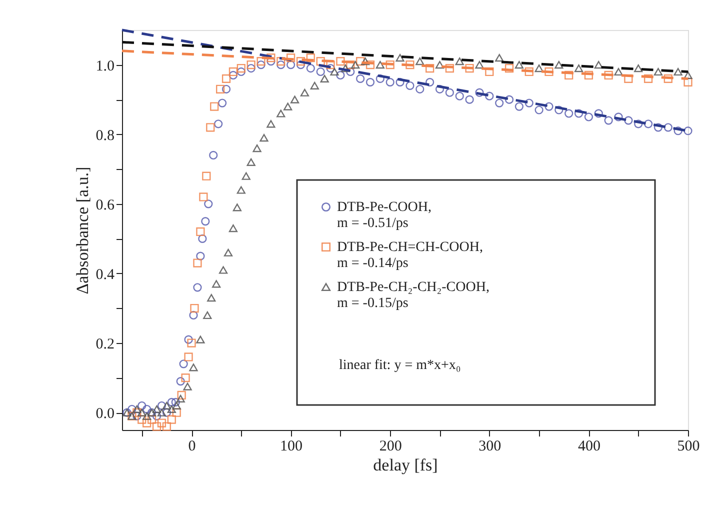 This screenshot has height=522, width=703. What do you see at coordinates (405, 465) in the screenshot?
I see `x-axis-title: delay [fs]` at bounding box center [405, 465].